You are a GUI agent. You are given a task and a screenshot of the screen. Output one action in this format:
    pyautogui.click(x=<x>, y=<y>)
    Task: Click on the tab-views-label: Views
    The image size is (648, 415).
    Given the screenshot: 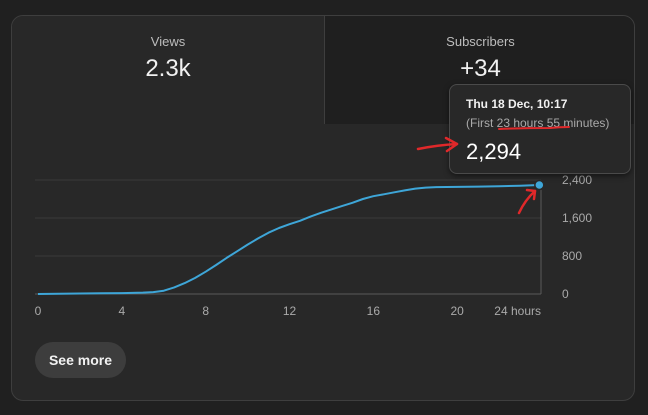 What is the action you would take?
    pyautogui.click(x=168, y=41)
    